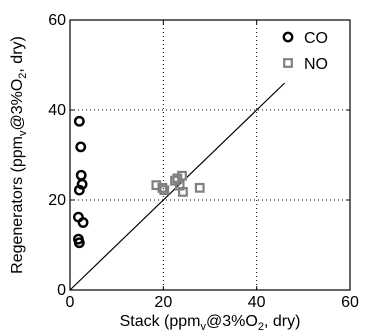 Image resolution: width=366 pixels, height=332 pixels. I want to click on data-points, so click(139, 182).